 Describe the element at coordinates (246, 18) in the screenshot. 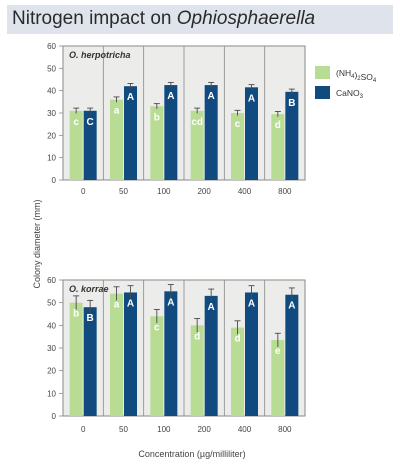

I see `chart-title-genus: Ophiosphaerella` at that location.